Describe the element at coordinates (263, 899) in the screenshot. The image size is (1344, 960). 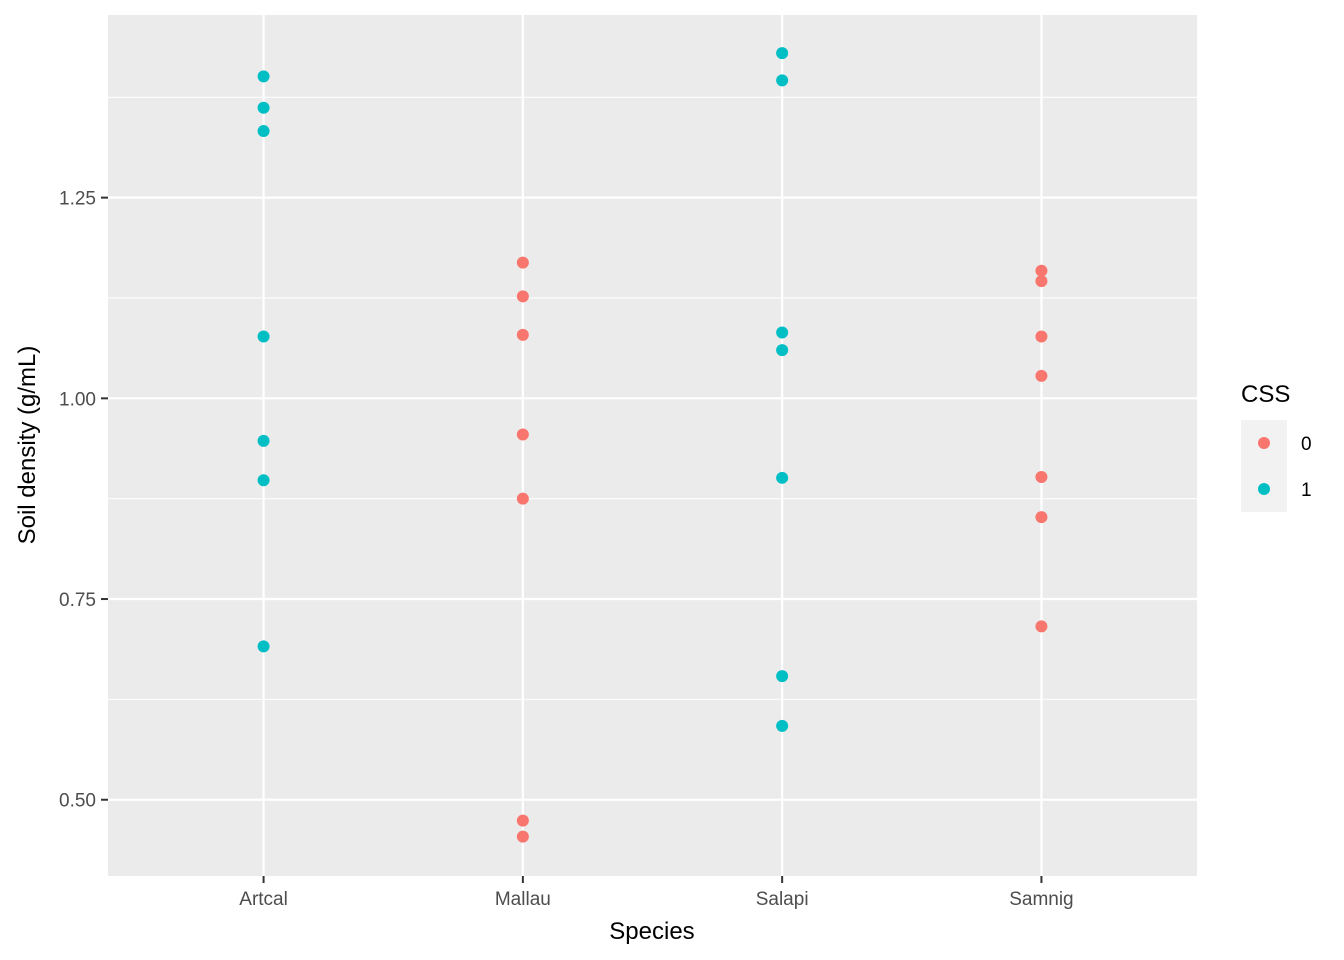
I see `x-tick-label: Artcal` at that location.